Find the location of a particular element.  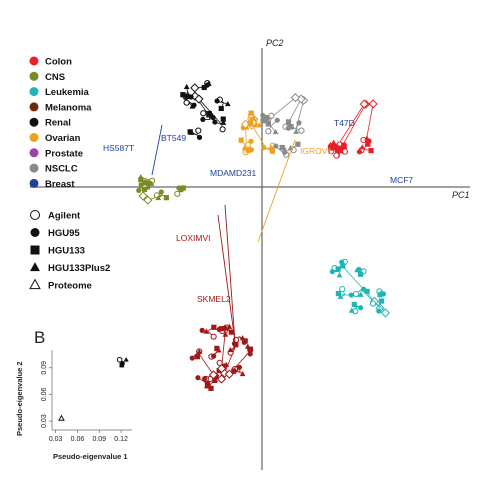

cell-line-label: MDAMD231 is located at coordinates (233, 173).